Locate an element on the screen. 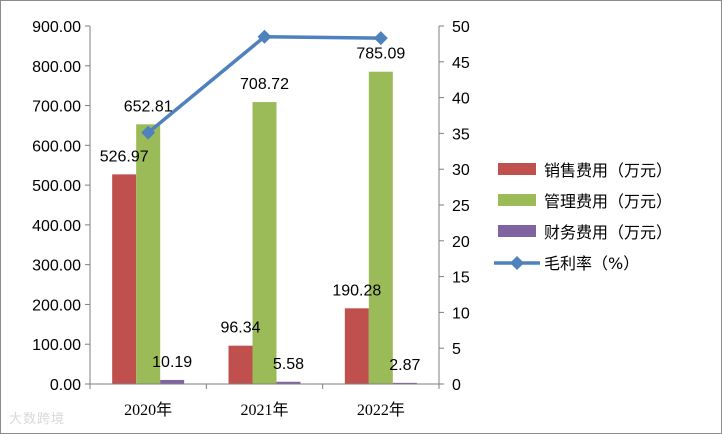 The height and width of the screenshot is (434, 722). left-tick-label: 0.00 is located at coordinates (65, 385).